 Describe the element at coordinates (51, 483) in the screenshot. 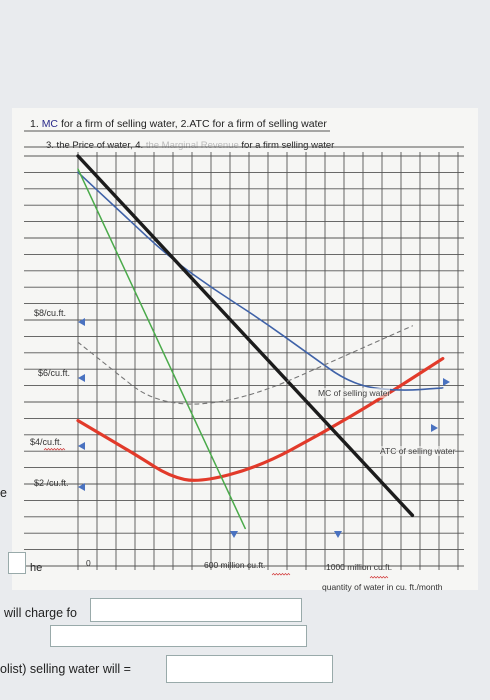

I see `y-tick-label-2: $2 /cu.ft.` at that location.